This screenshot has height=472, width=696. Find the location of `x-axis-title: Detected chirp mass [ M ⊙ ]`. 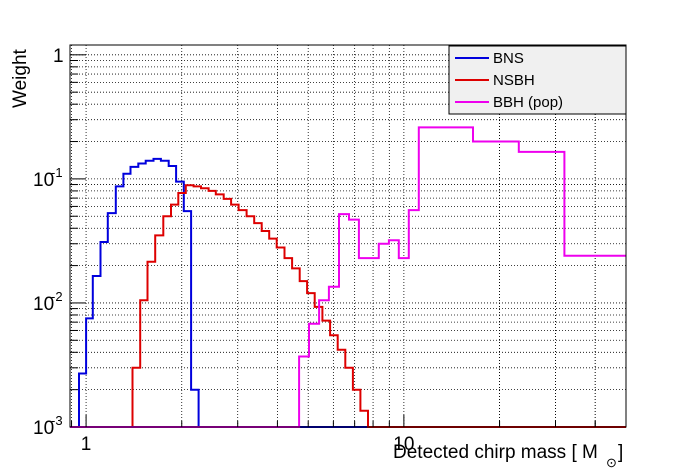

x-axis-title: Detected chirp mass [ M ⊙ ] is located at coordinates (508, 456).